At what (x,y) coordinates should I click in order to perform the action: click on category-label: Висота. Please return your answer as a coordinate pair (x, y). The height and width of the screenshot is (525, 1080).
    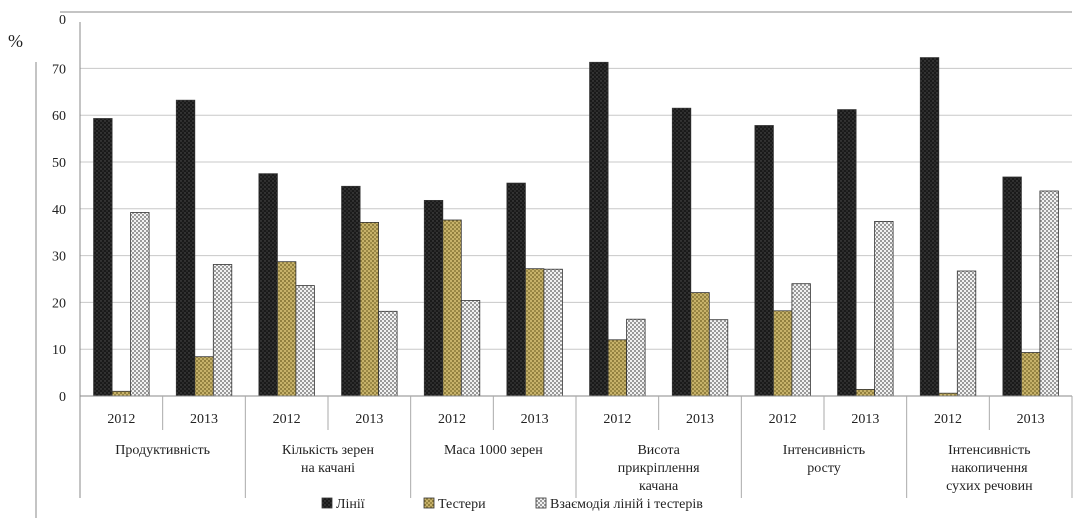
    Looking at the image, I should click on (658, 450).